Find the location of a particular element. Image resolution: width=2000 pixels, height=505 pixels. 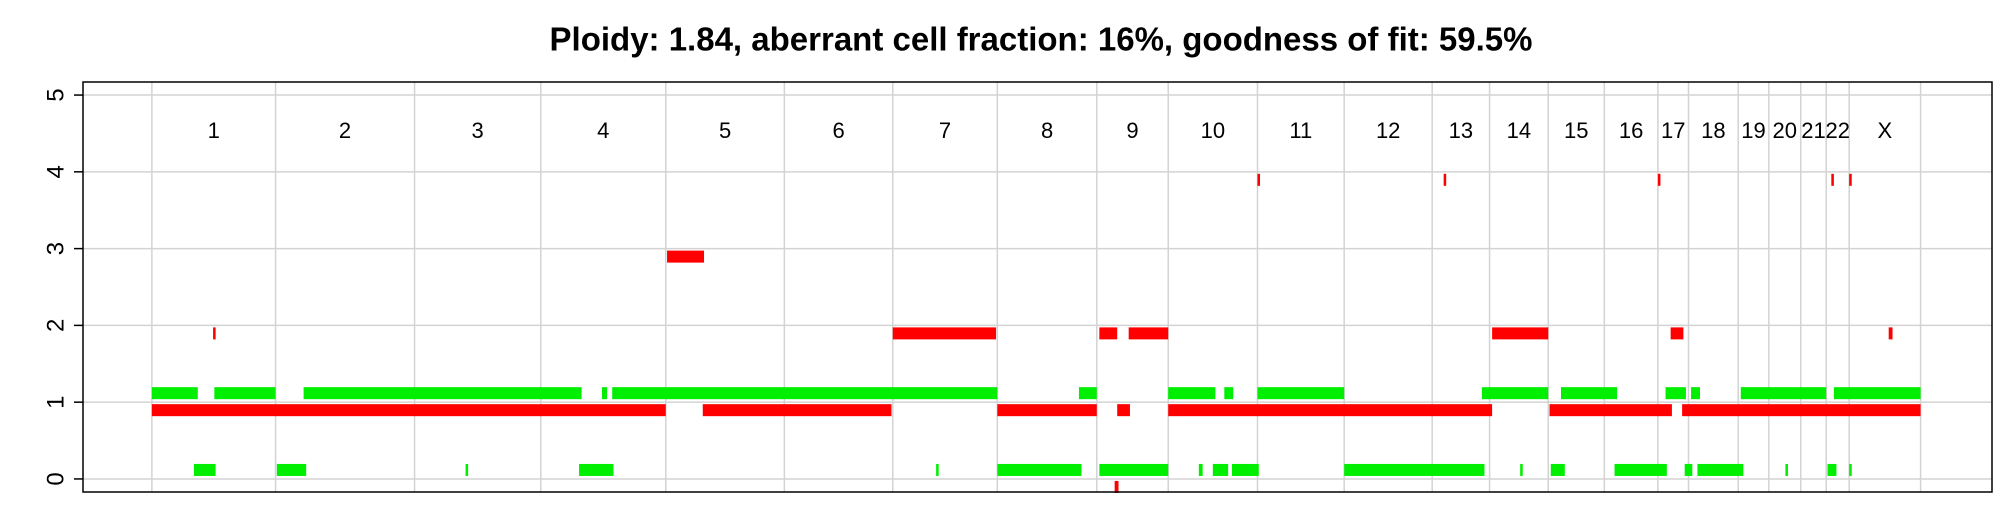

chromosome-label: 17 is located at coordinates (1673, 130).